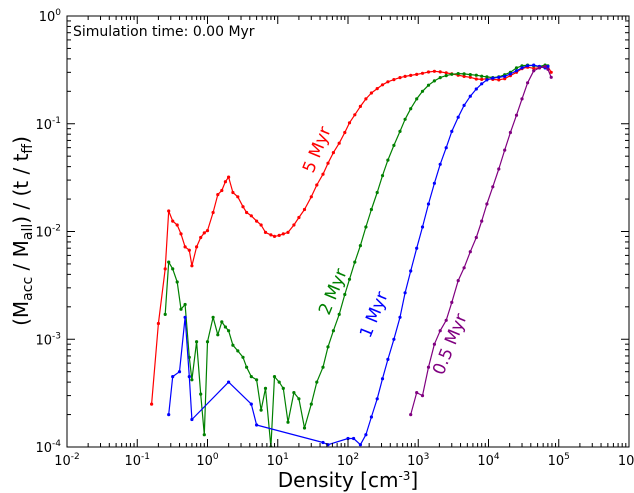  What do you see at coordinates (418, 460) in the screenshot?
I see `x-tick-label: 10³` at bounding box center [418, 460].